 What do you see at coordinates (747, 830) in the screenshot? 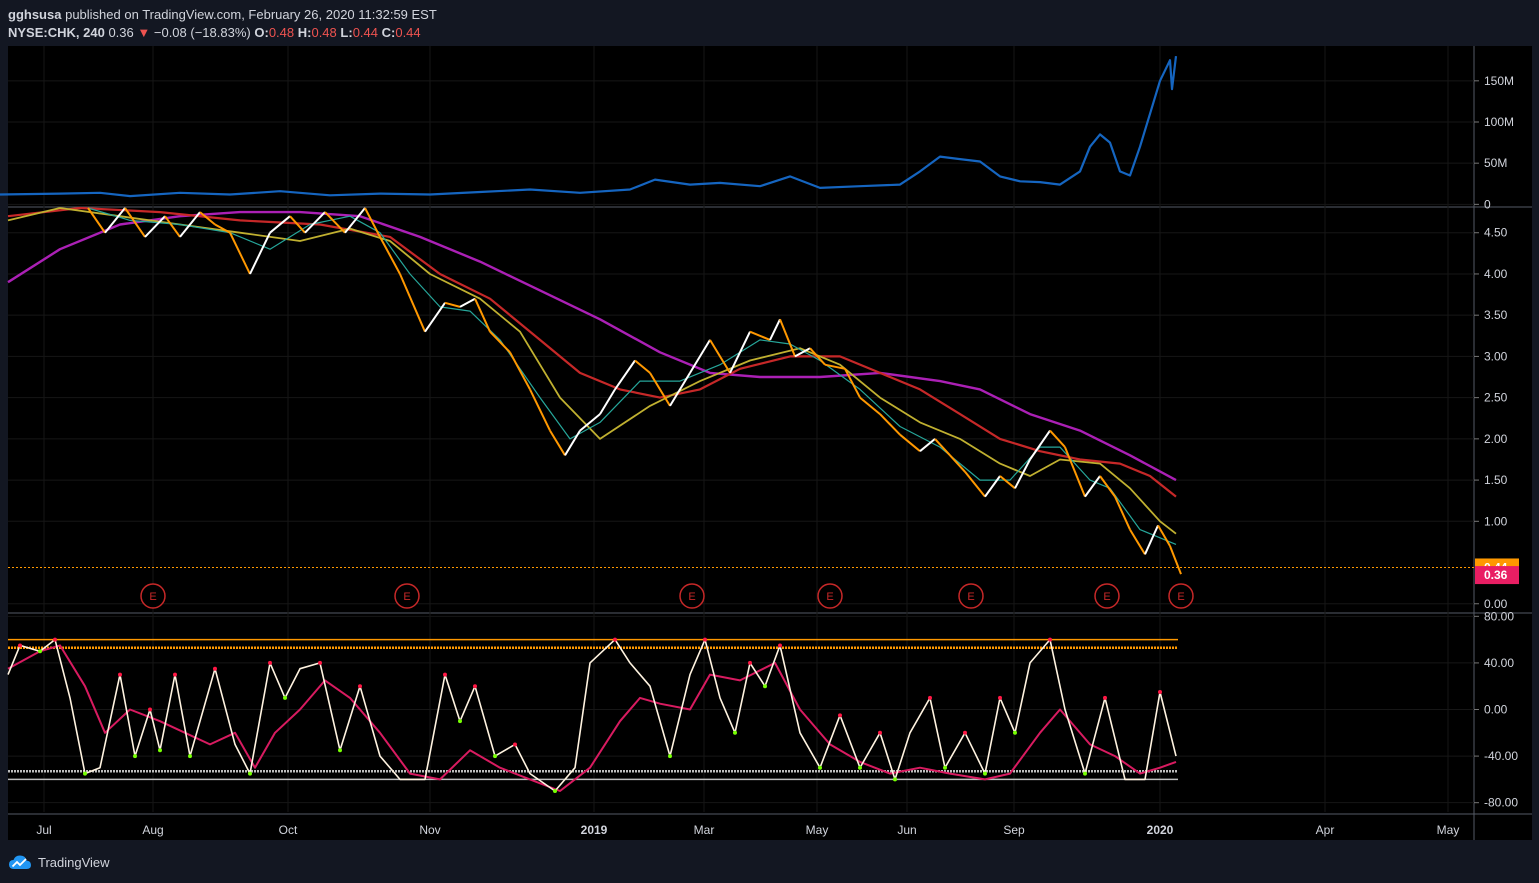
I see `time-axis: Jul Aug Oct Nov 2019 Mar May Jun Sep 2020 Apr May` at bounding box center [747, 830].